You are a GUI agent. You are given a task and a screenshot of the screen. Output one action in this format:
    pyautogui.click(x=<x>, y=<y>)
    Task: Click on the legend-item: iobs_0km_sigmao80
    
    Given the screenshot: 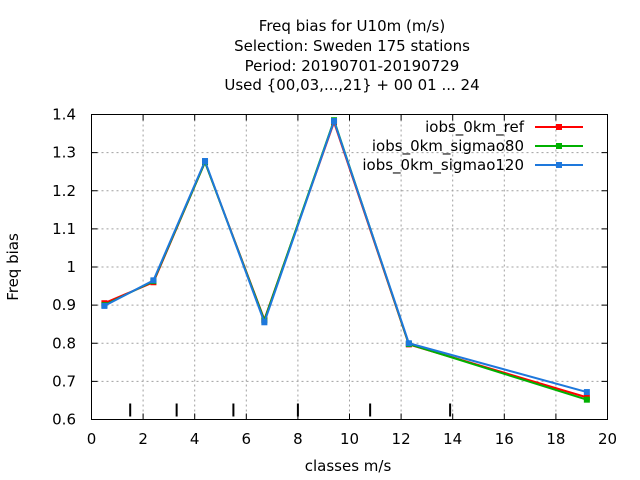 What is the action you would take?
    pyautogui.click(x=477, y=146)
    